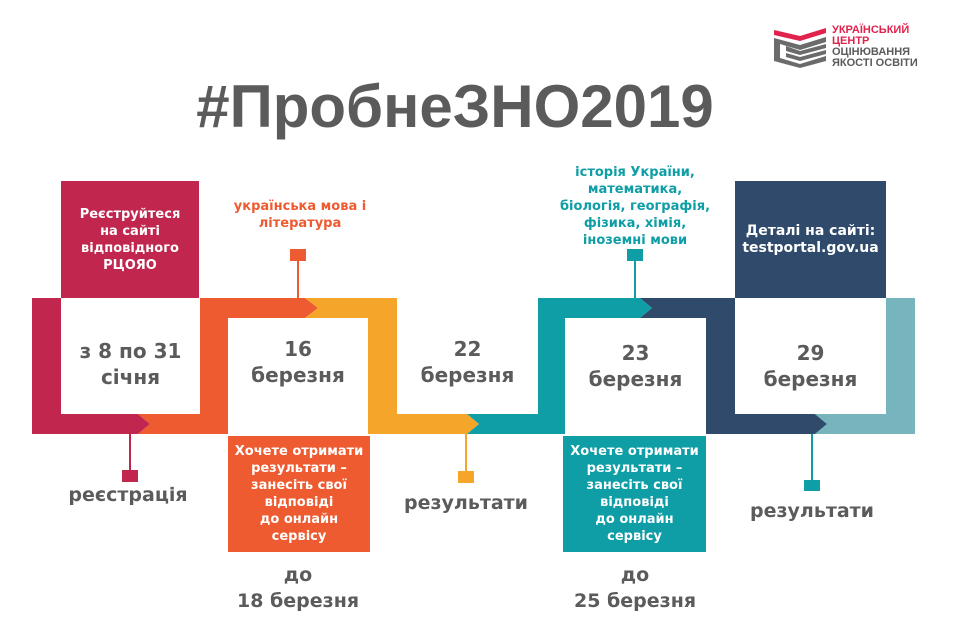  What do you see at coordinates (298, 588) in the screenshot?
I see `deadline-march-18: до 18 березня` at bounding box center [298, 588].